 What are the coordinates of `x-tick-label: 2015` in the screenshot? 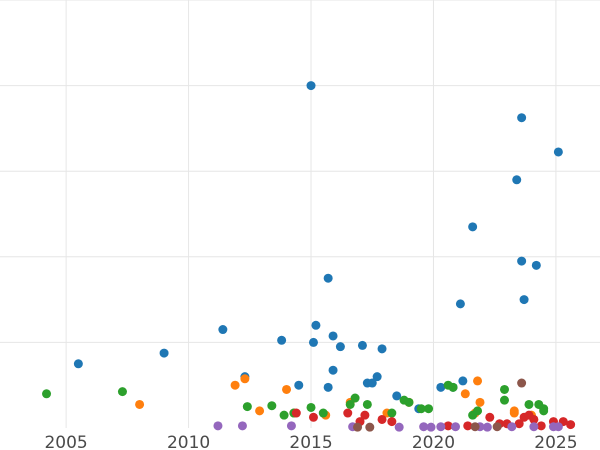 It's located at (310, 441).